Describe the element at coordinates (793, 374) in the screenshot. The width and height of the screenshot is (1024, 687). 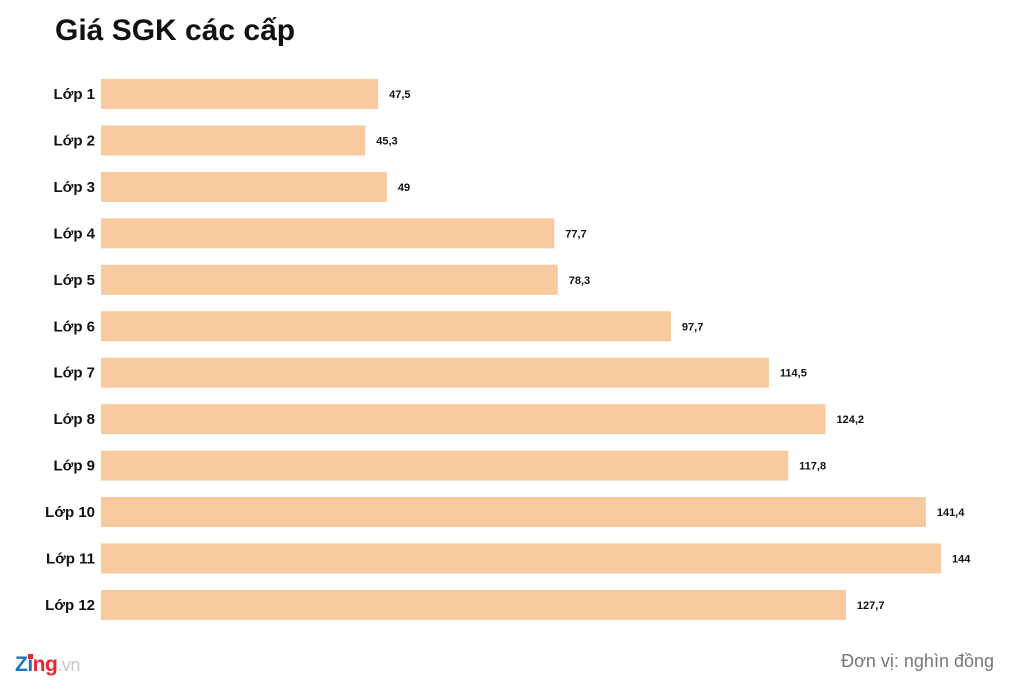
I see `value-label: 114,5` at that location.